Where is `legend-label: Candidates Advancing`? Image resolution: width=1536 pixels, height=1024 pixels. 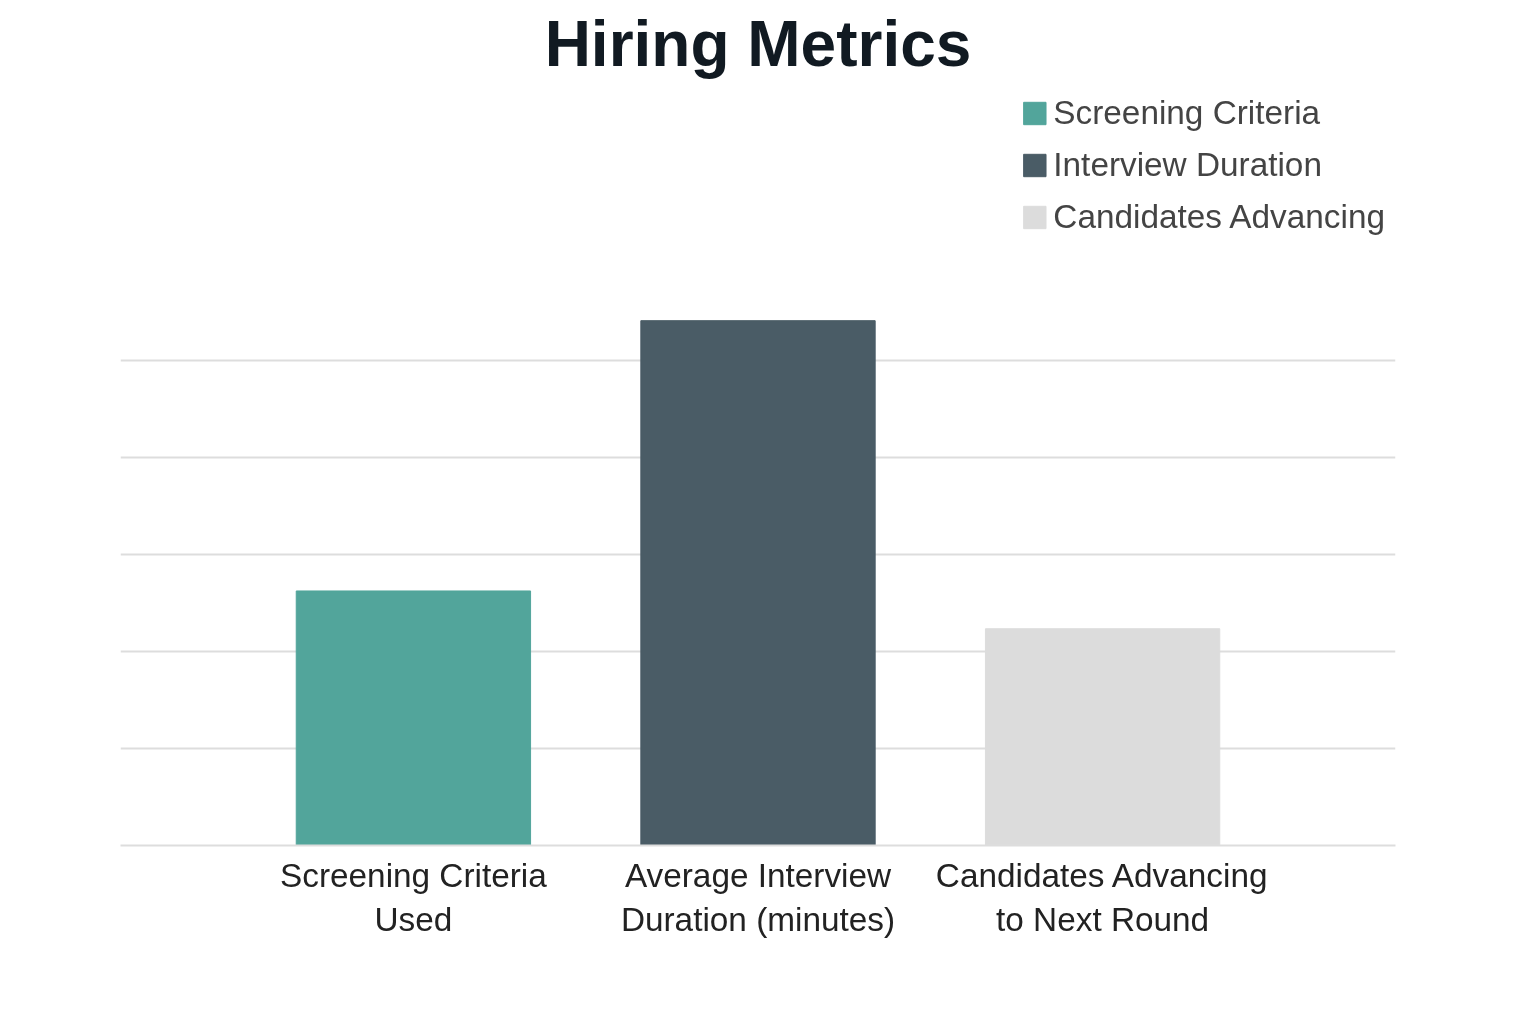
legend-label: Candidates Advancing is located at coordinates (1219, 217).